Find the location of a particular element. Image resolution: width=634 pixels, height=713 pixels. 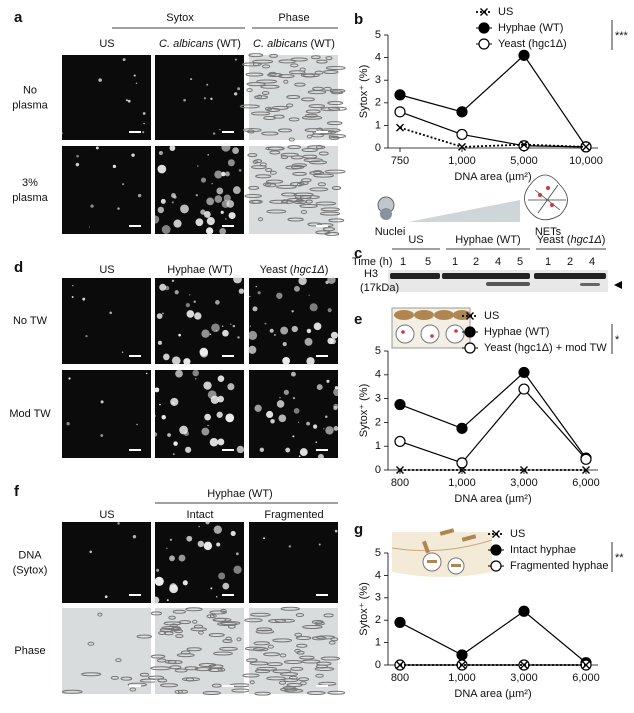

y-tick-label: 4 is located at coordinates (378, 58).